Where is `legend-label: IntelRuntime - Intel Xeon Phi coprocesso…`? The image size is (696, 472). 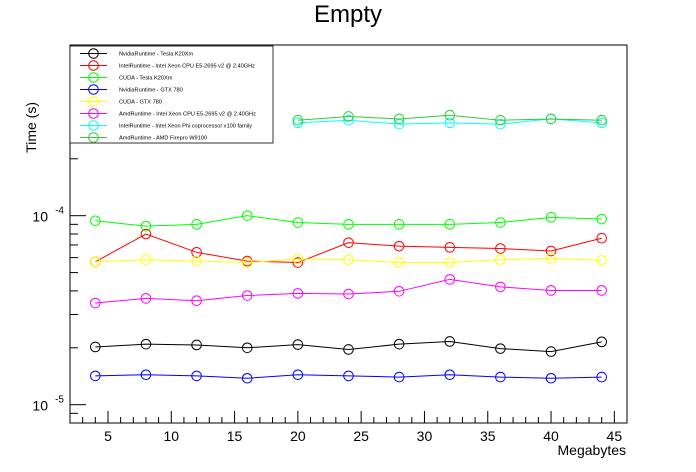
legend-label: IntelRuntime - Intel Xeon Phi coprocesso… is located at coordinates (185, 127).